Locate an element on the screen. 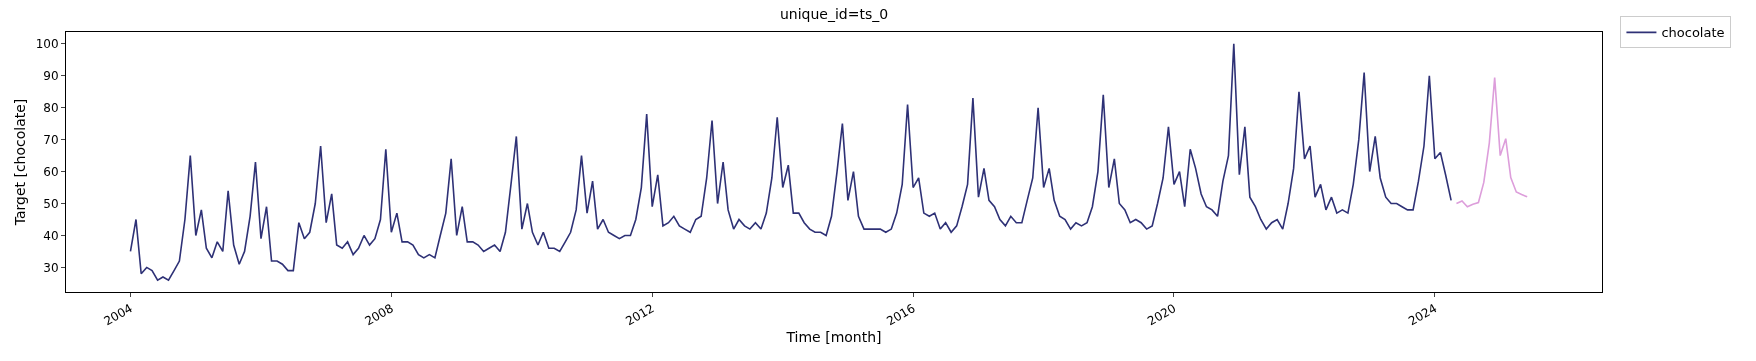 The height and width of the screenshot is (361, 1756). x-axis-title: Time [month] is located at coordinates (833, 336).